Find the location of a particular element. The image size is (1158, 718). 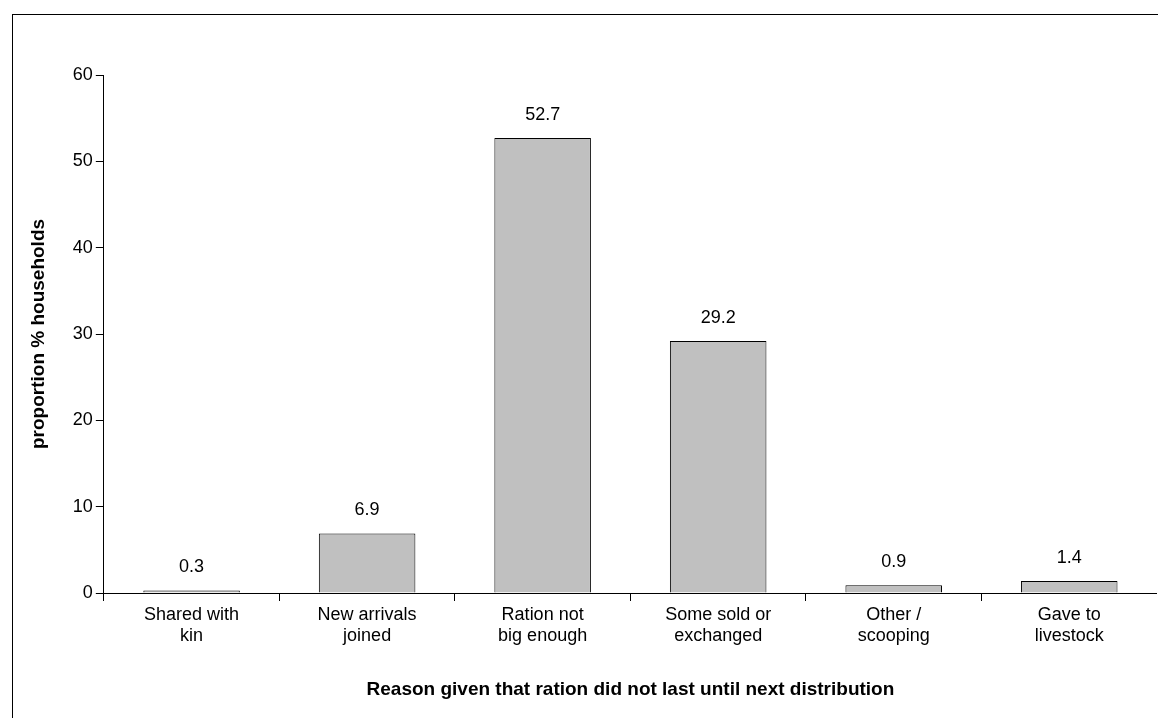

x-tick-label: Other / scooping is located at coordinates (893, 624).